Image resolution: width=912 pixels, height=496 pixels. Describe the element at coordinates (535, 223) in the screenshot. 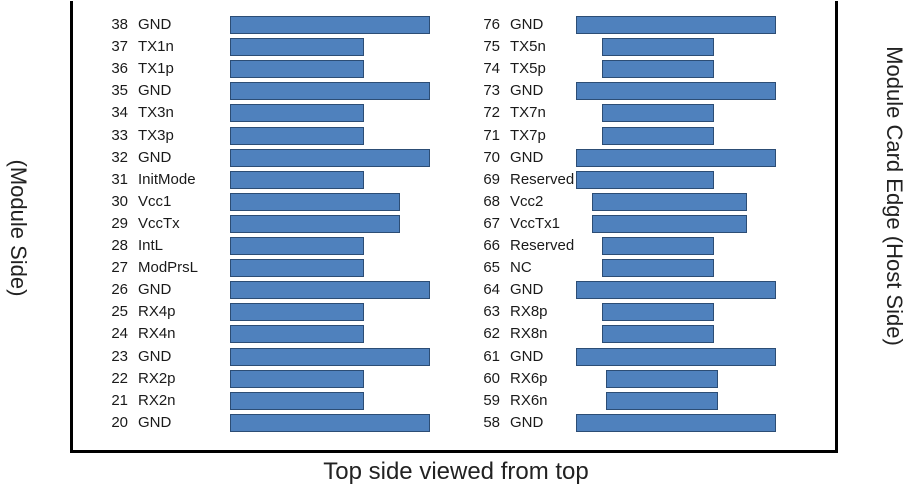

I see `pin-signal-name: VccTx1` at that location.